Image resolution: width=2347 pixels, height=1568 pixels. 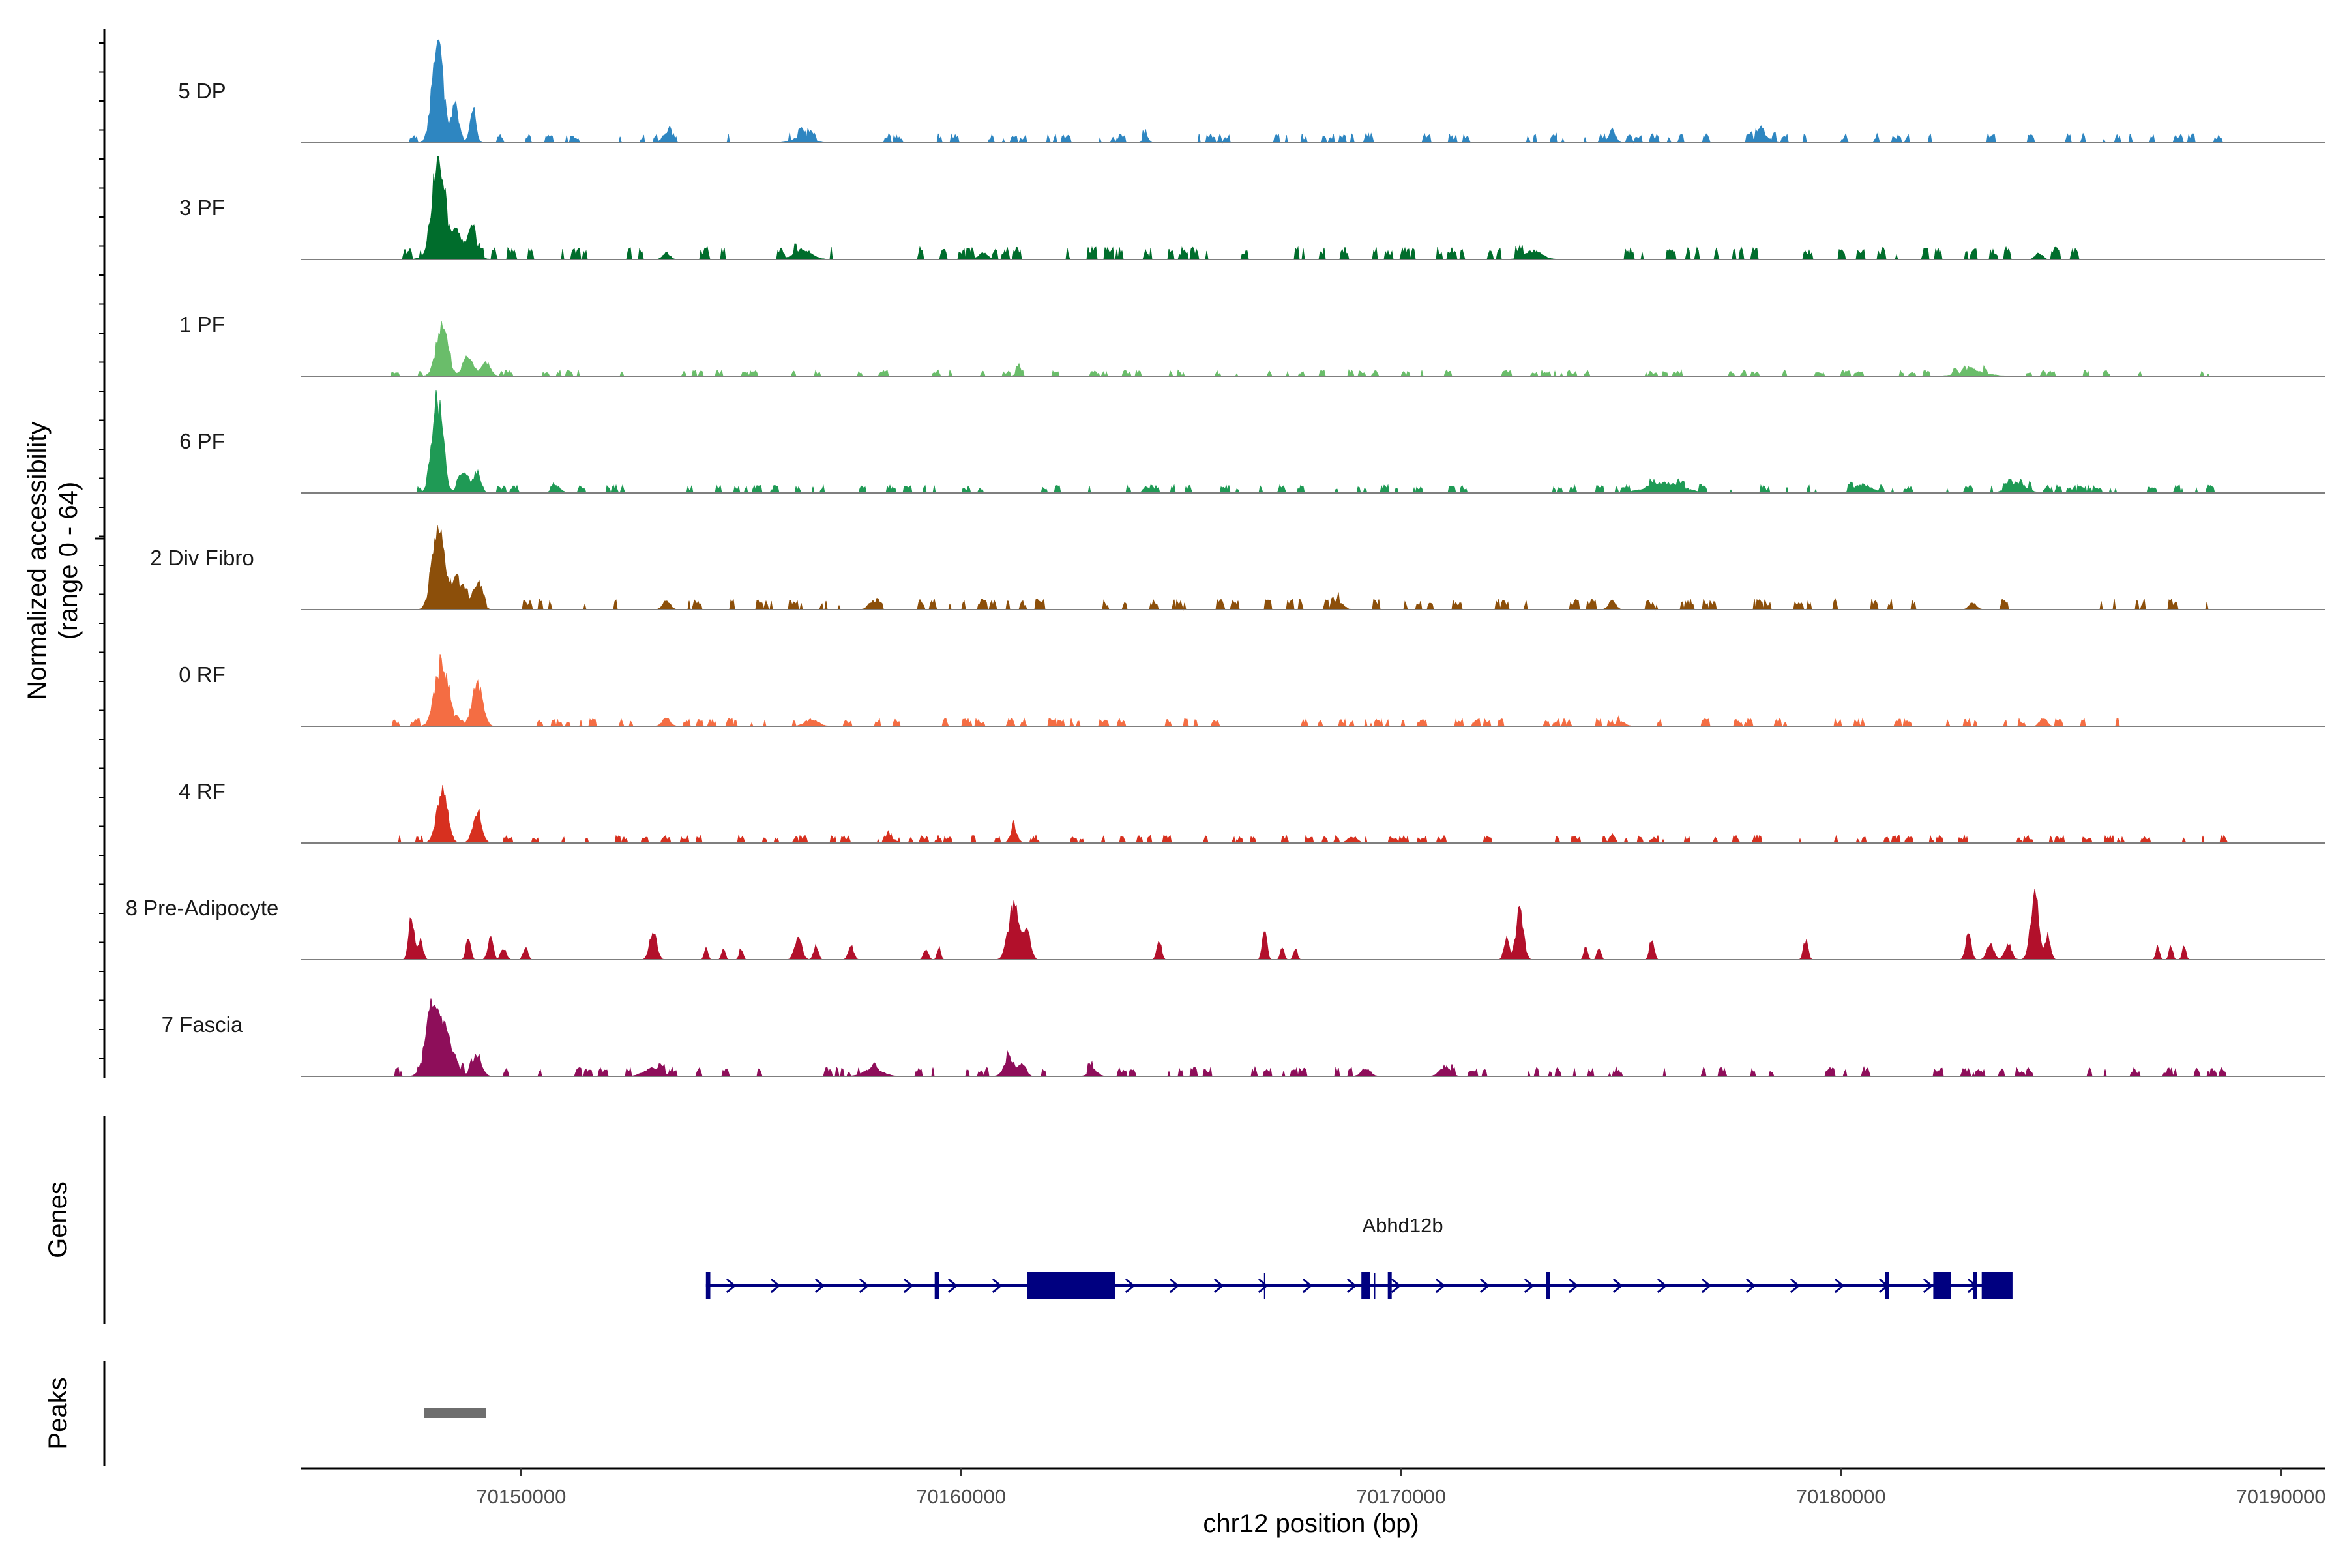 I want to click on track-label: 1 PF, so click(x=202, y=324).